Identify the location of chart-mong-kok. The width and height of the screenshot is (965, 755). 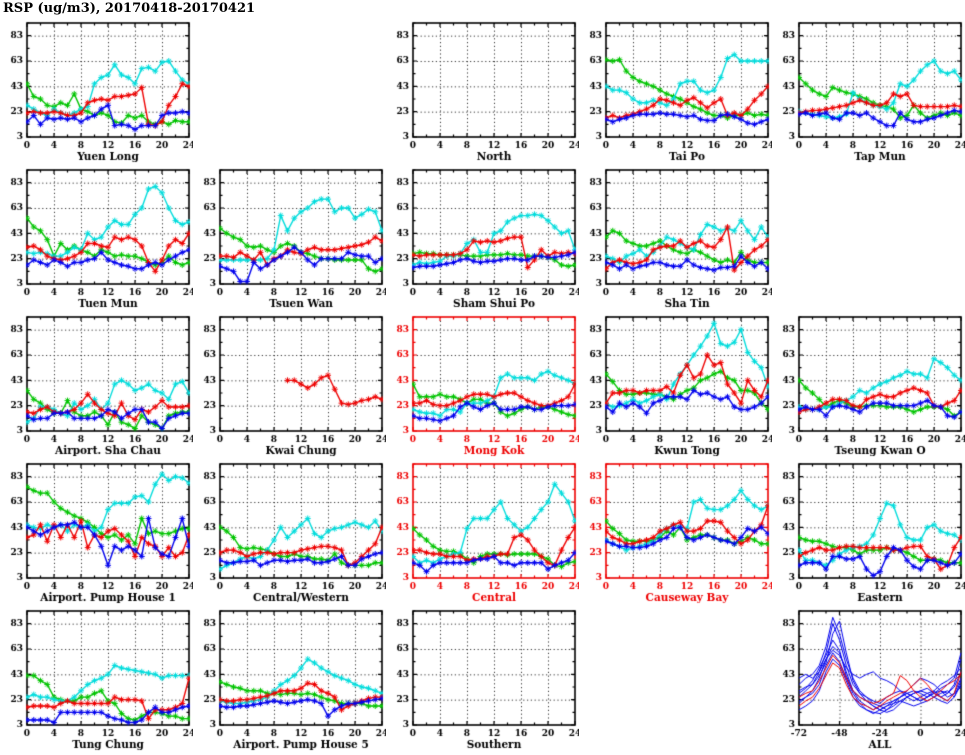
(482, 385).